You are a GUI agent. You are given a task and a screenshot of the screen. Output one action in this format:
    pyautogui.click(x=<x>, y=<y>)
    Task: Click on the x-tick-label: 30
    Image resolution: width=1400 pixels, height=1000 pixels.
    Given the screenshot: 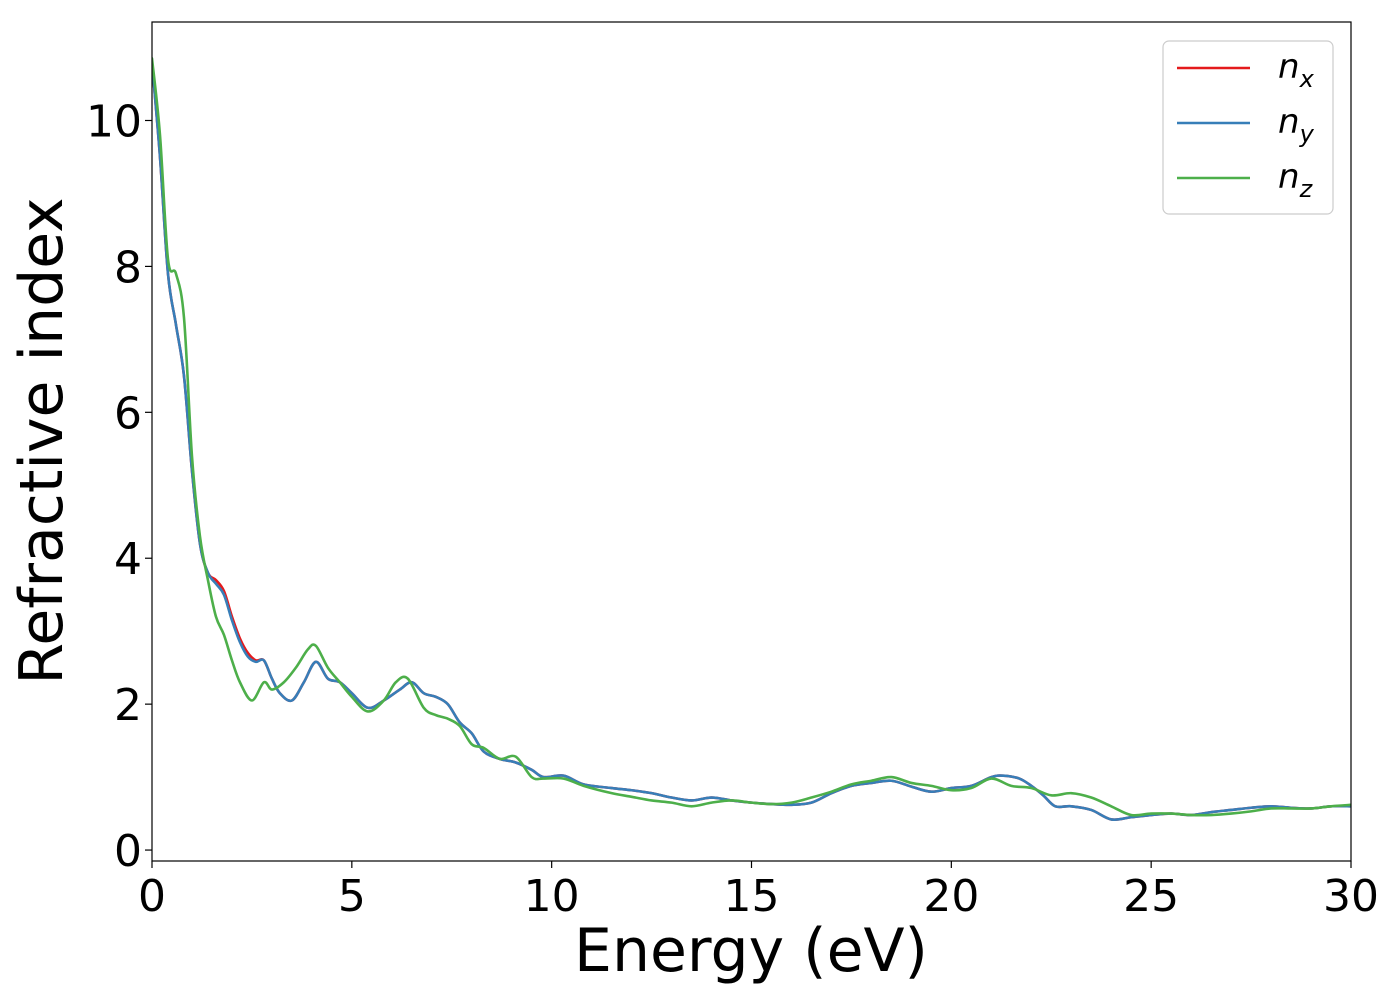 What is the action you would take?
    pyautogui.click(x=1351, y=896)
    